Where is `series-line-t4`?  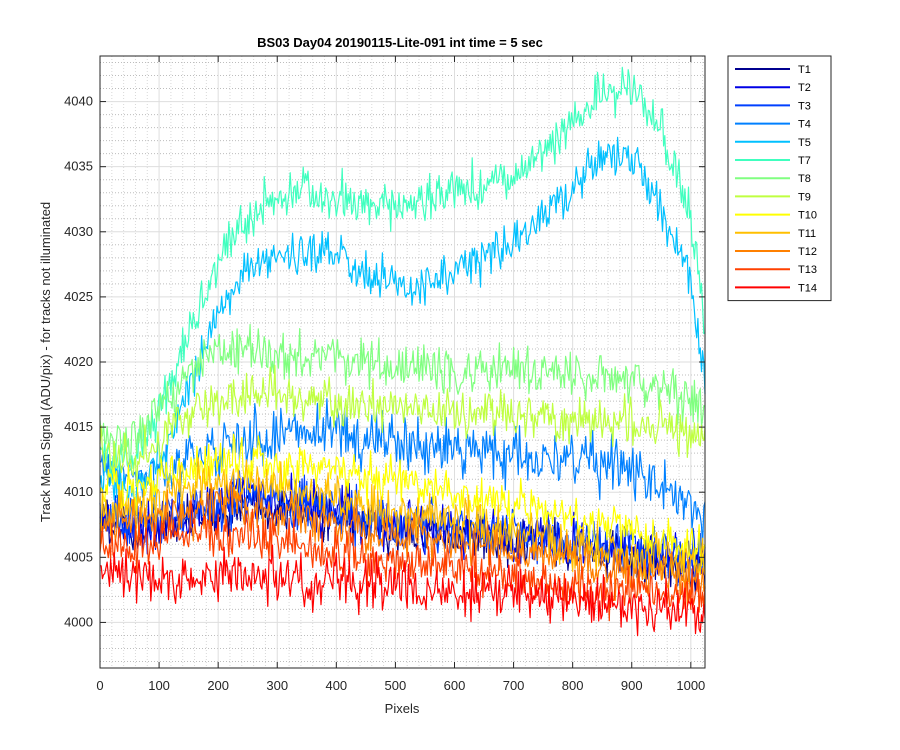 series-line-t4 is located at coordinates (402, 472).